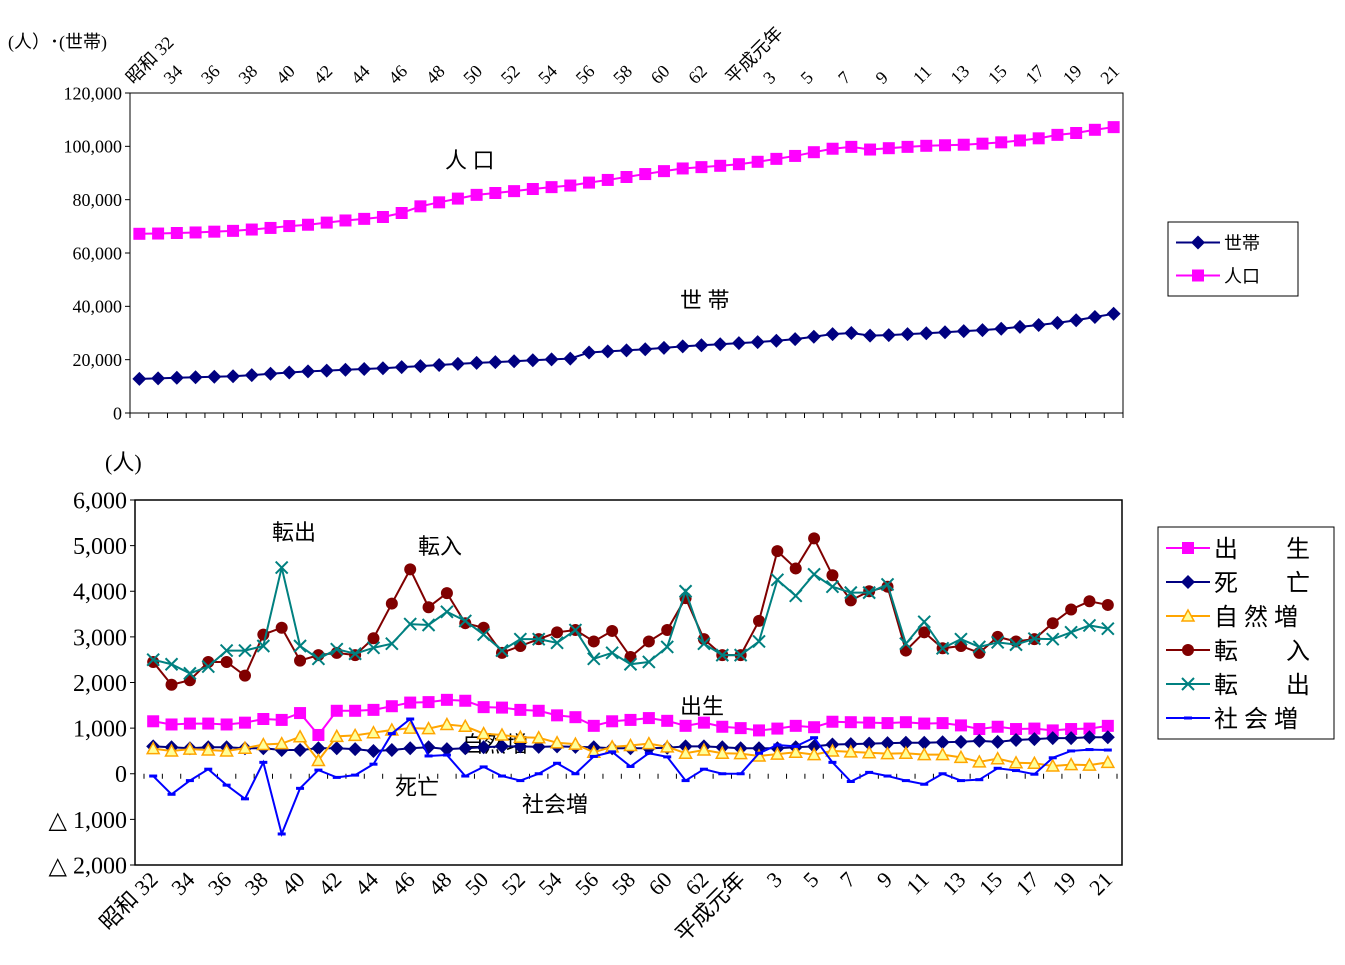  Describe the element at coordinates (121, 775) in the screenshot. I see `y-tick-label: 0` at that location.